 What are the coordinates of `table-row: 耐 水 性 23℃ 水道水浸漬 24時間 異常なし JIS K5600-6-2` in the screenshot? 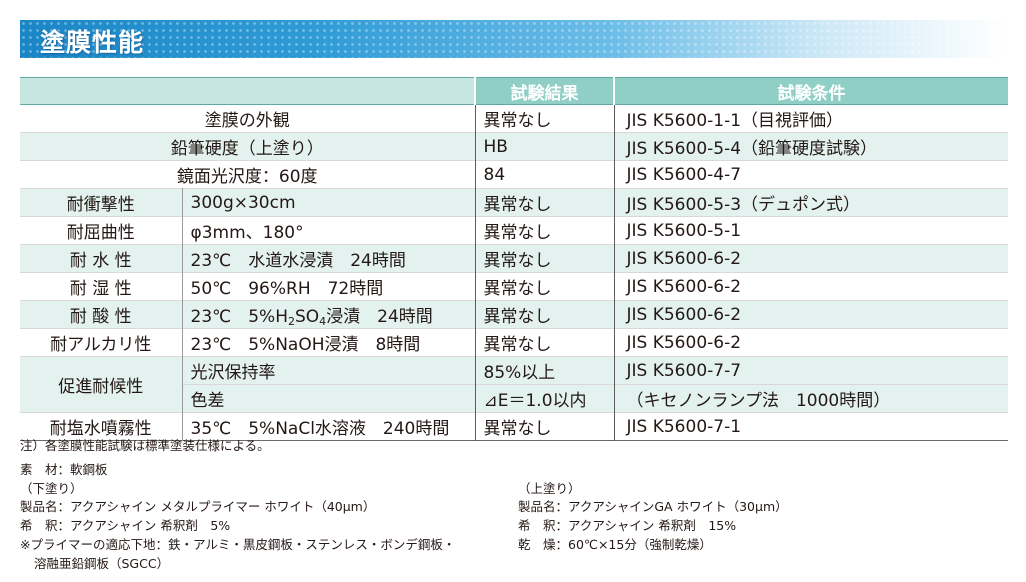 It's located at (514, 258).